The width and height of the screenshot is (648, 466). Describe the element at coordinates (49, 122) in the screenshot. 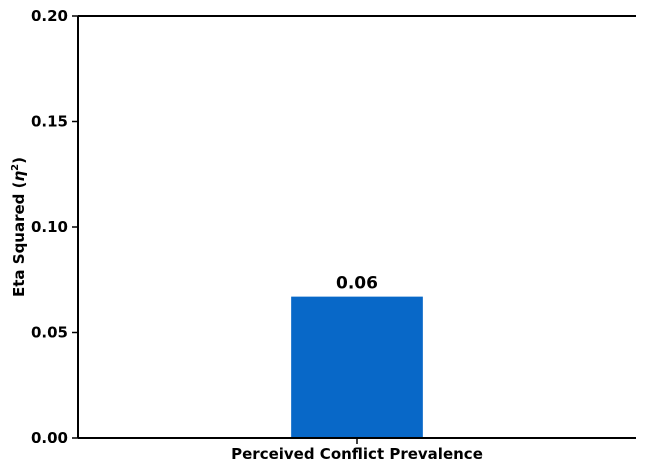

I see `y-tick-label: 0.15` at that location.